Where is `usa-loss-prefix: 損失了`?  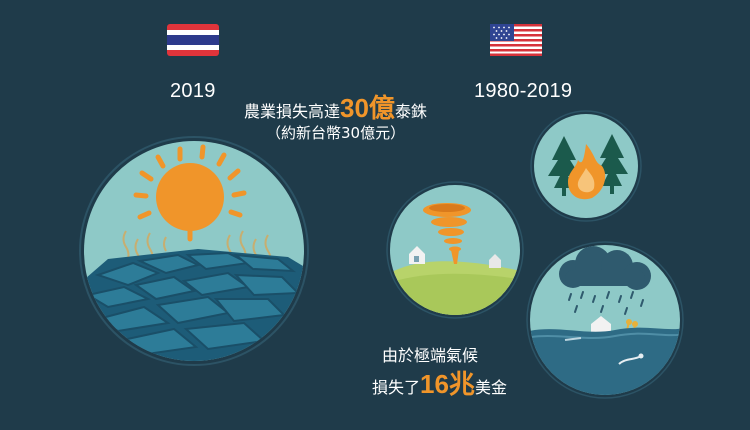
usa-loss-prefix: 損失了 is located at coordinates (396, 387).